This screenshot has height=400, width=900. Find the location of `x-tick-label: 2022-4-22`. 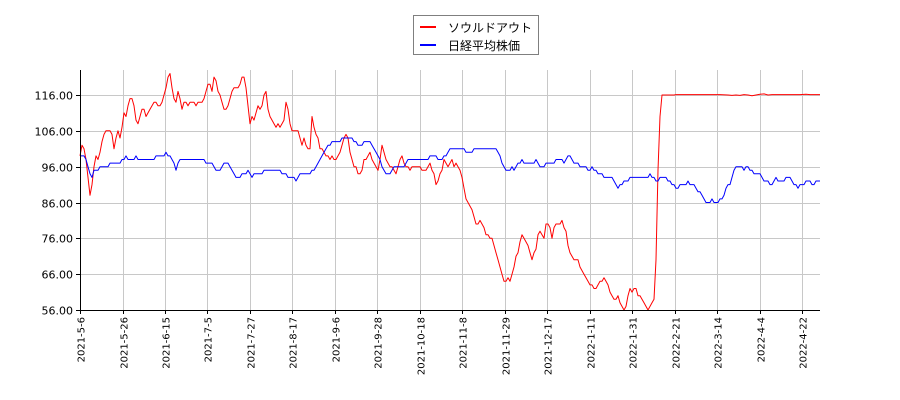

x-tick-label: 2022-4-22 is located at coordinates (804, 343).